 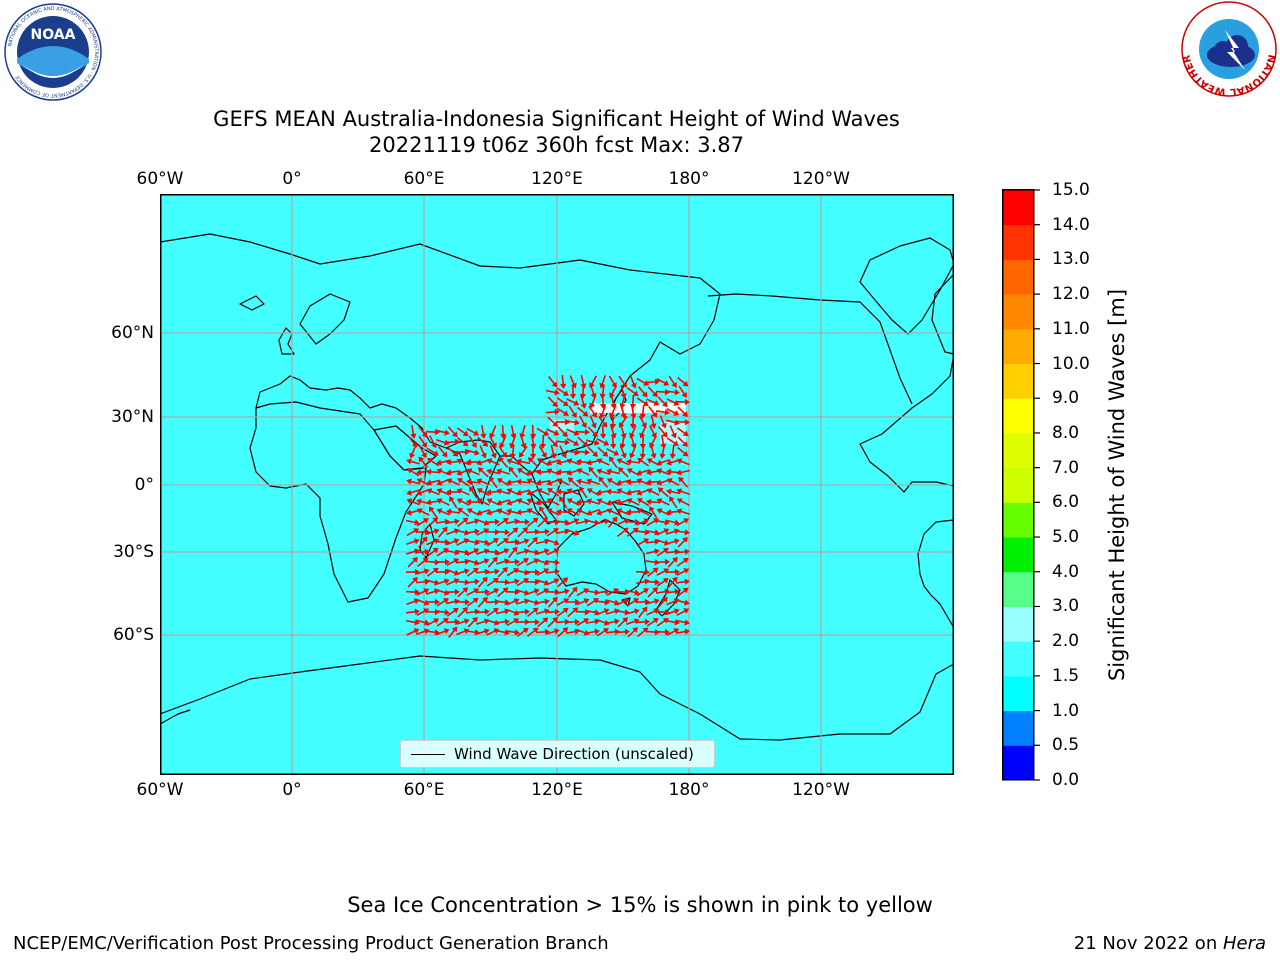 I want to click on coast-greenland, so click(x=906, y=286).